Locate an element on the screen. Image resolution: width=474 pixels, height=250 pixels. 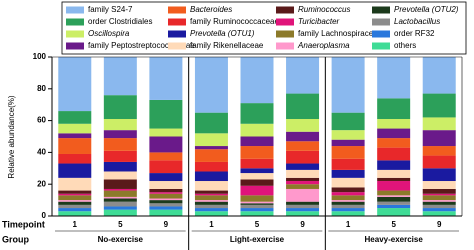
row-label: Group is located at coordinates (15, 239).